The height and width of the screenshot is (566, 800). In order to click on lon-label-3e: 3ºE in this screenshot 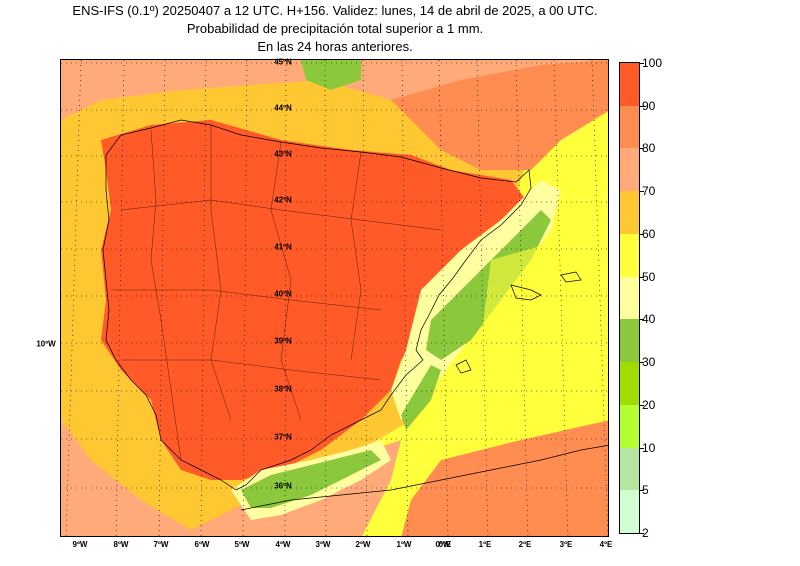, I will do `click(566, 544)`.